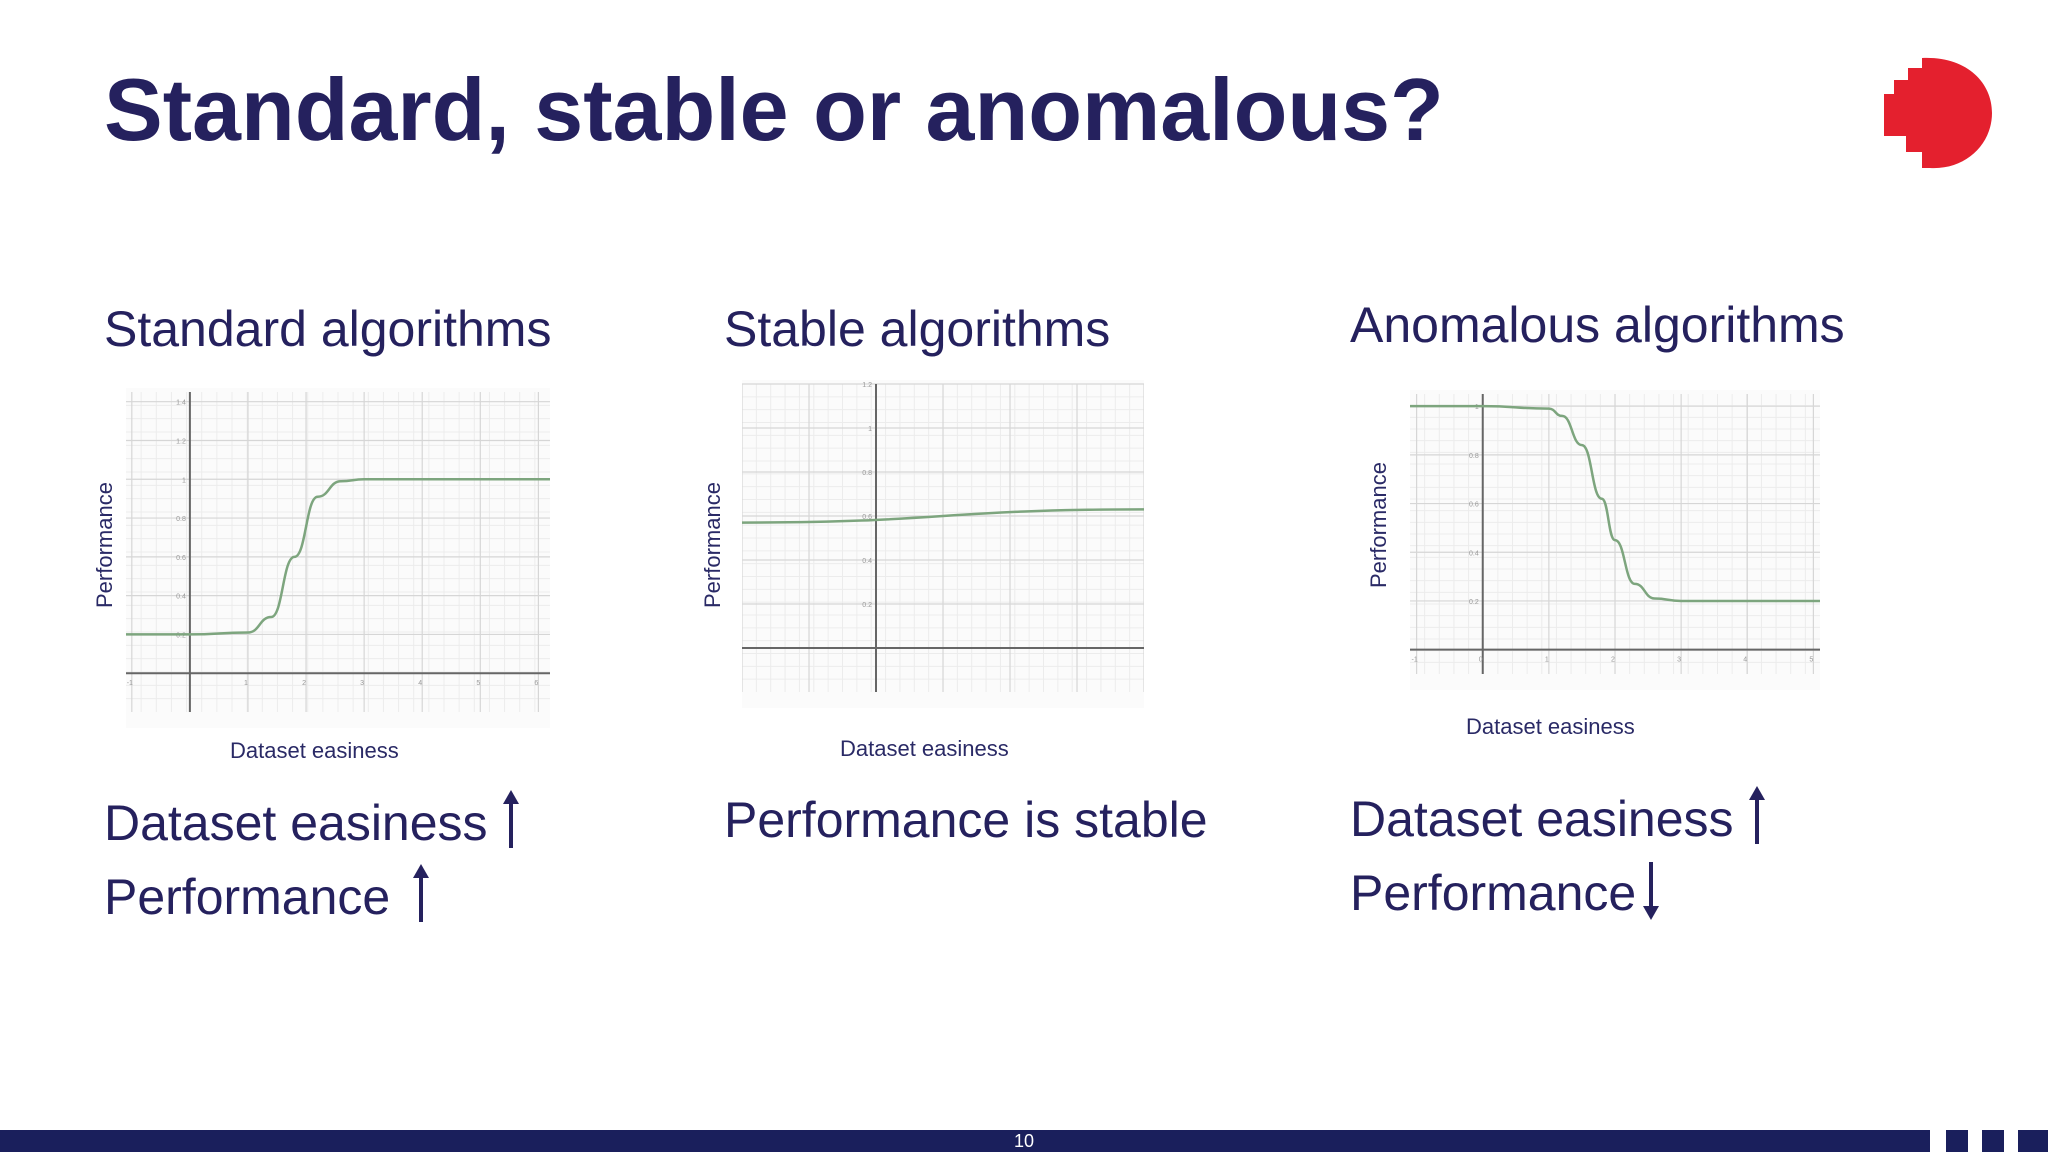 The width and height of the screenshot is (2048, 1152). What do you see at coordinates (1597, 325) in the screenshot?
I see `heading-anomalous: Anomalous algorithms` at bounding box center [1597, 325].